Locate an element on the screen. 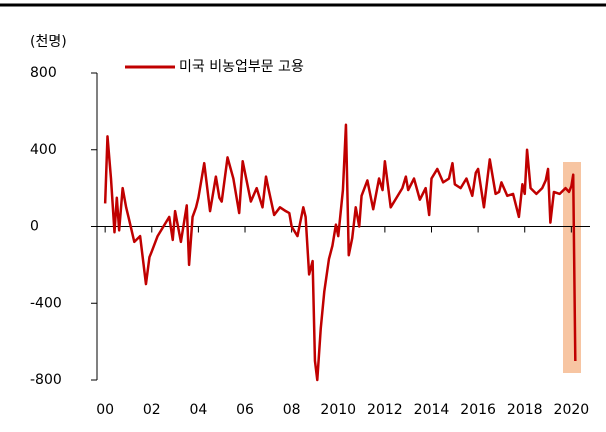  legend-label: 미국 비농업부문 고용 is located at coordinates (241, 67).